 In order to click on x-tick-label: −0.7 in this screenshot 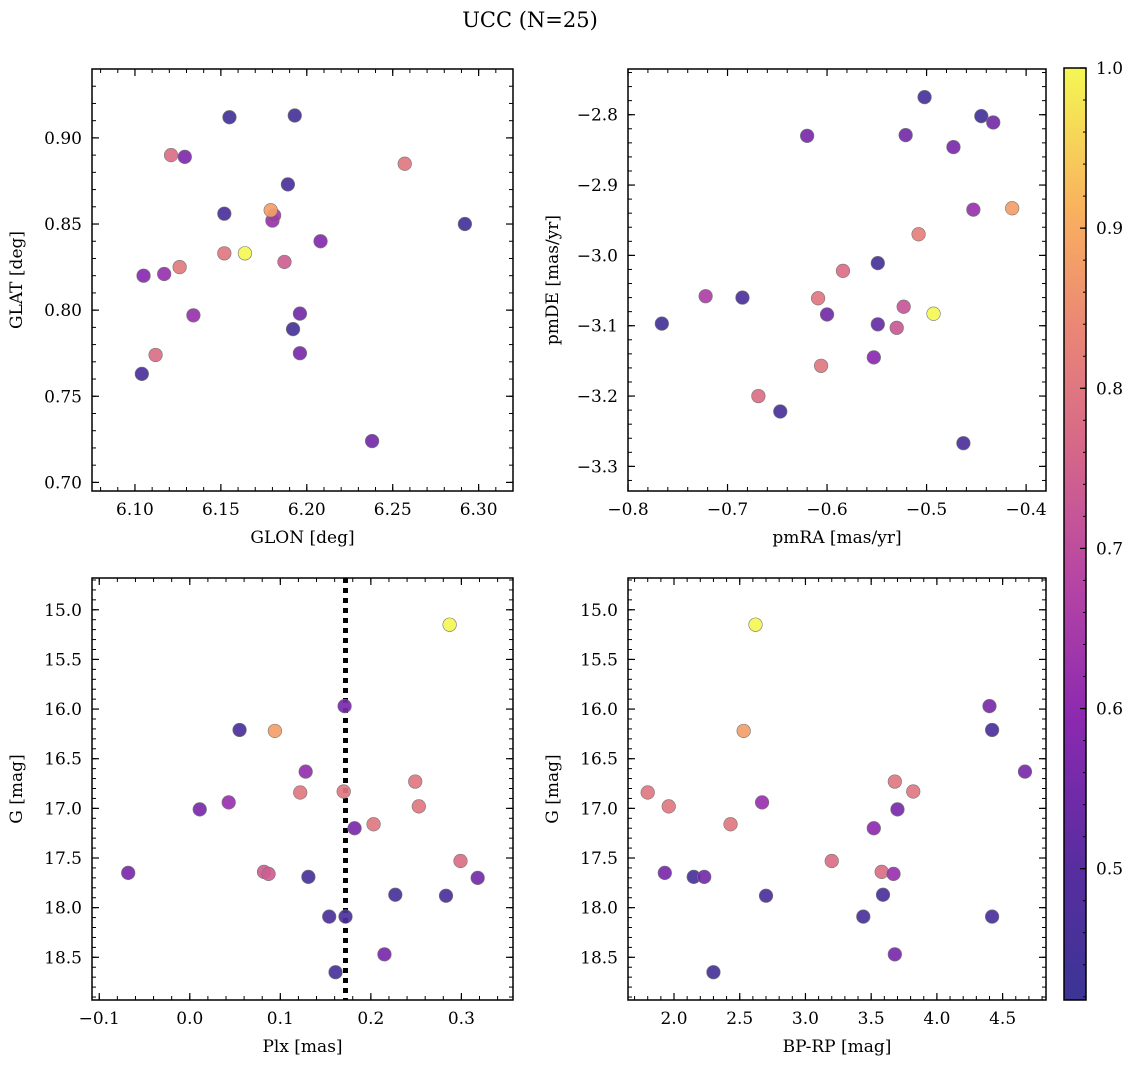, I will do `click(727, 510)`.